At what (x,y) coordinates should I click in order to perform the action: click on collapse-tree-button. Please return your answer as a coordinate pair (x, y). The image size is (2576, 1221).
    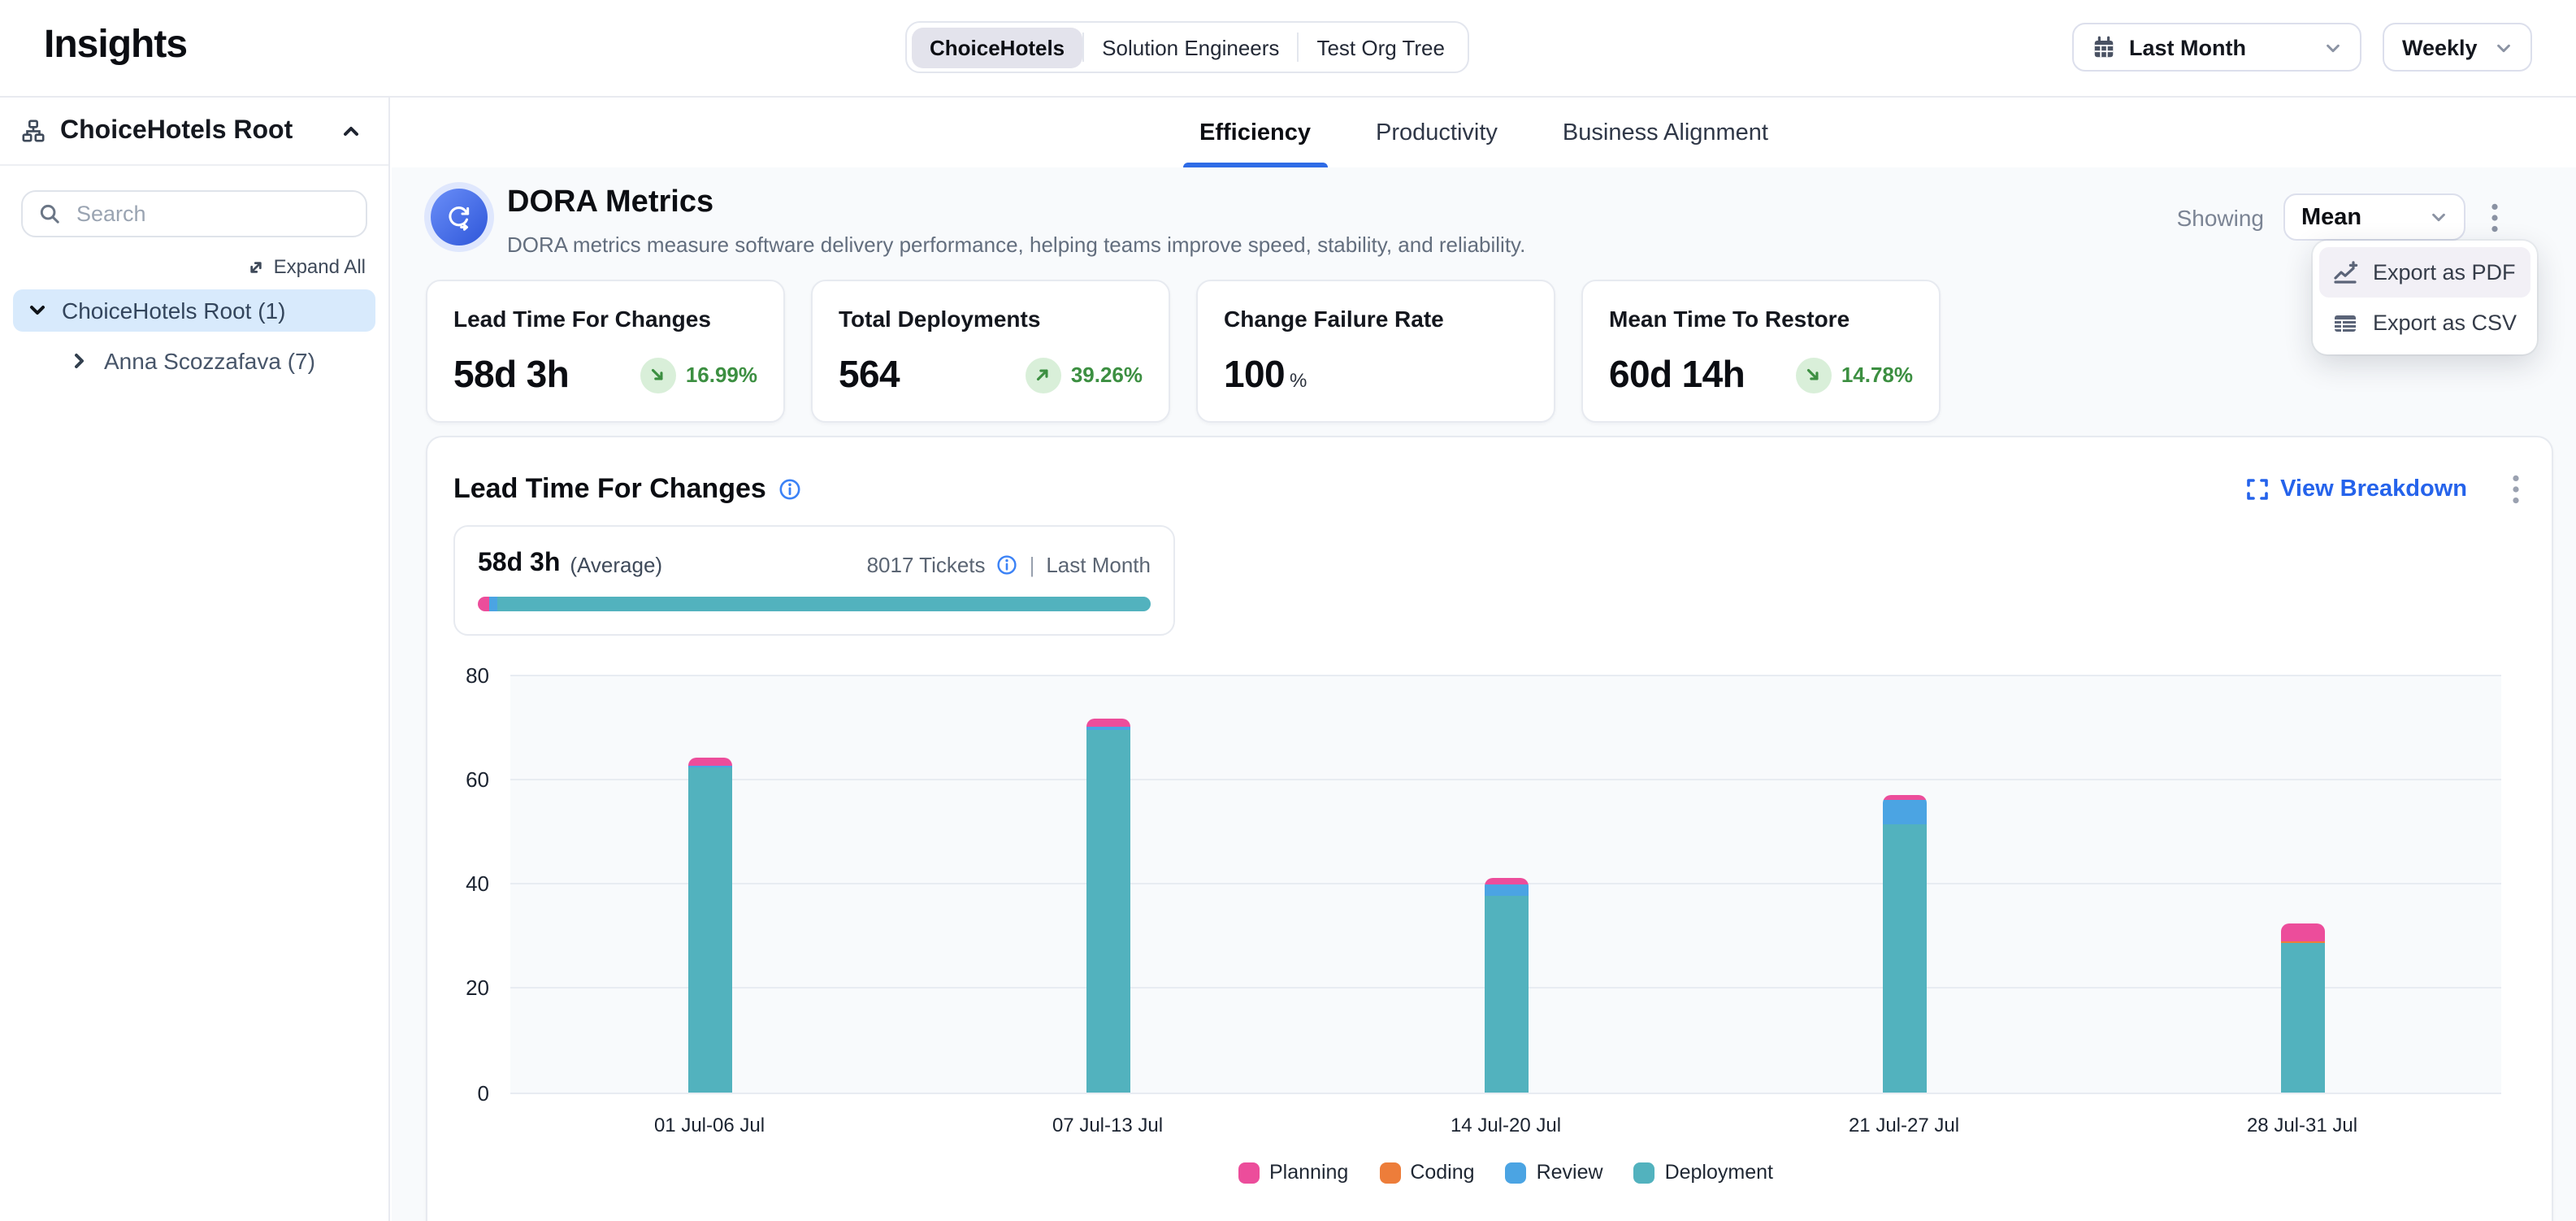
    Looking at the image, I should click on (351, 131).